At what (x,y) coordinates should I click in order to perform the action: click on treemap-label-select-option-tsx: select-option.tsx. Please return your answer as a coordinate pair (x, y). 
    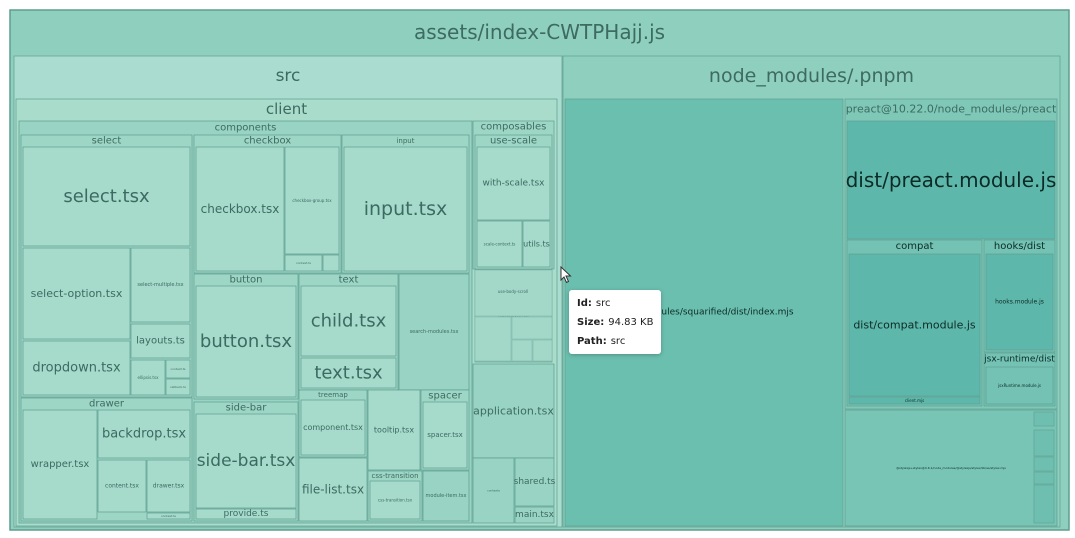
    Looking at the image, I should click on (77, 293).